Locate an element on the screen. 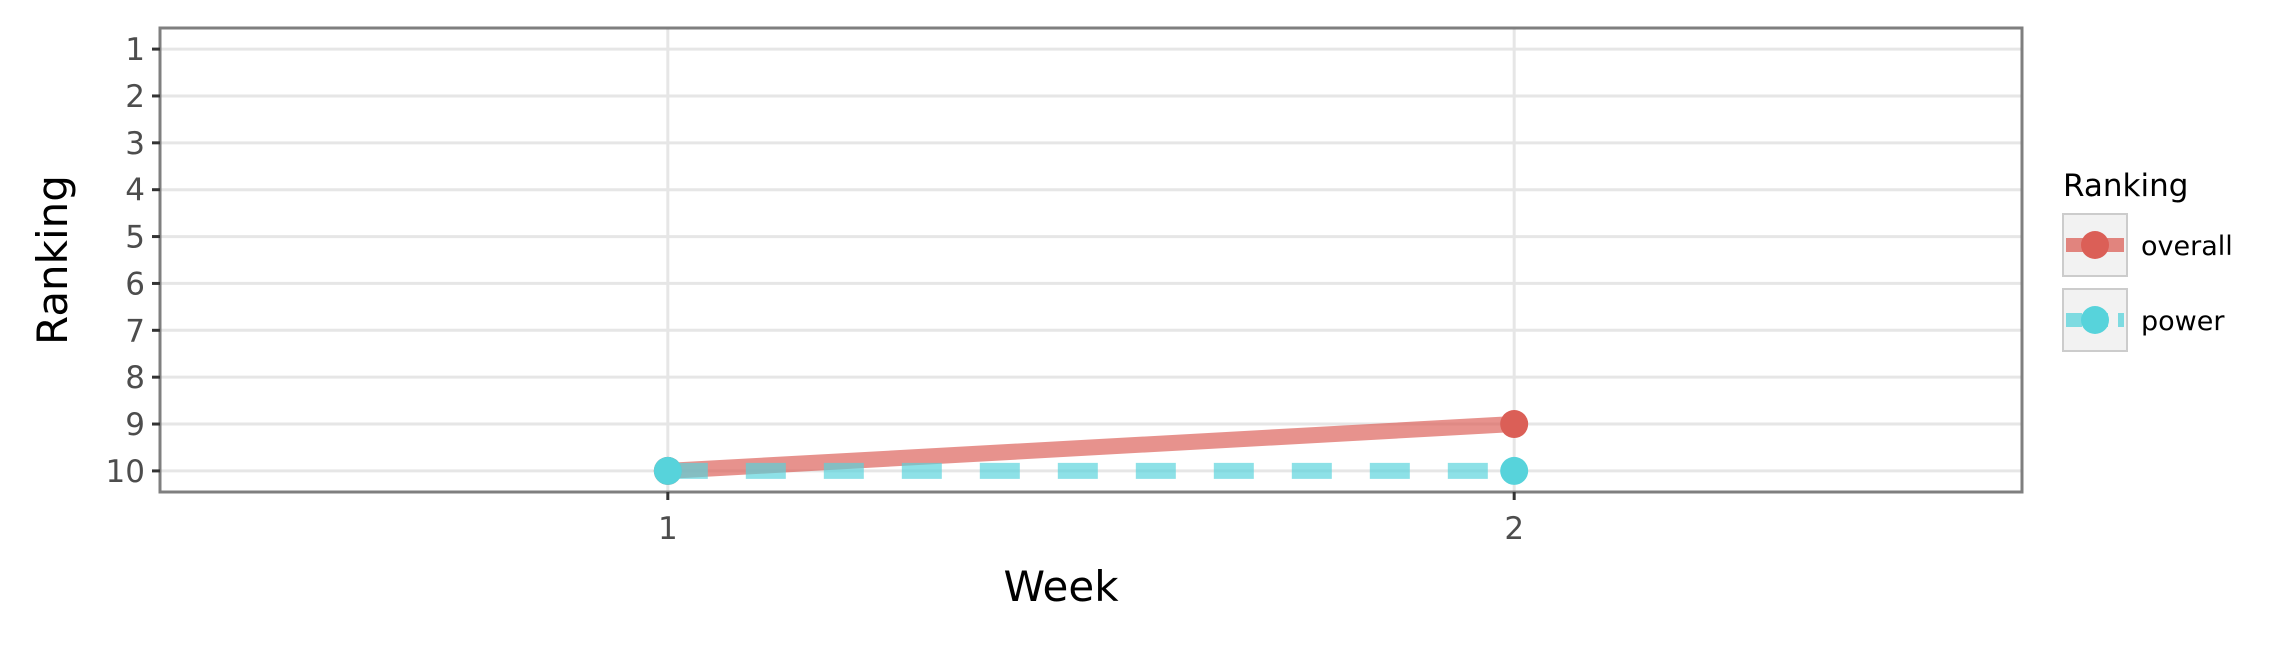 The width and height of the screenshot is (2276, 645). x-axis-title: Week is located at coordinates (1061, 586).